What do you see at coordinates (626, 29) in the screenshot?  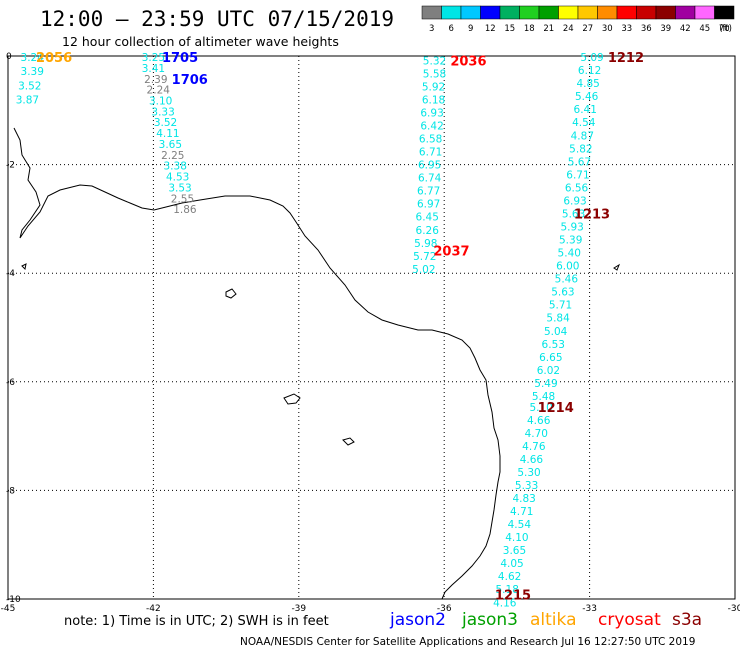 I see `colorbar-tick-label: 33` at bounding box center [626, 29].